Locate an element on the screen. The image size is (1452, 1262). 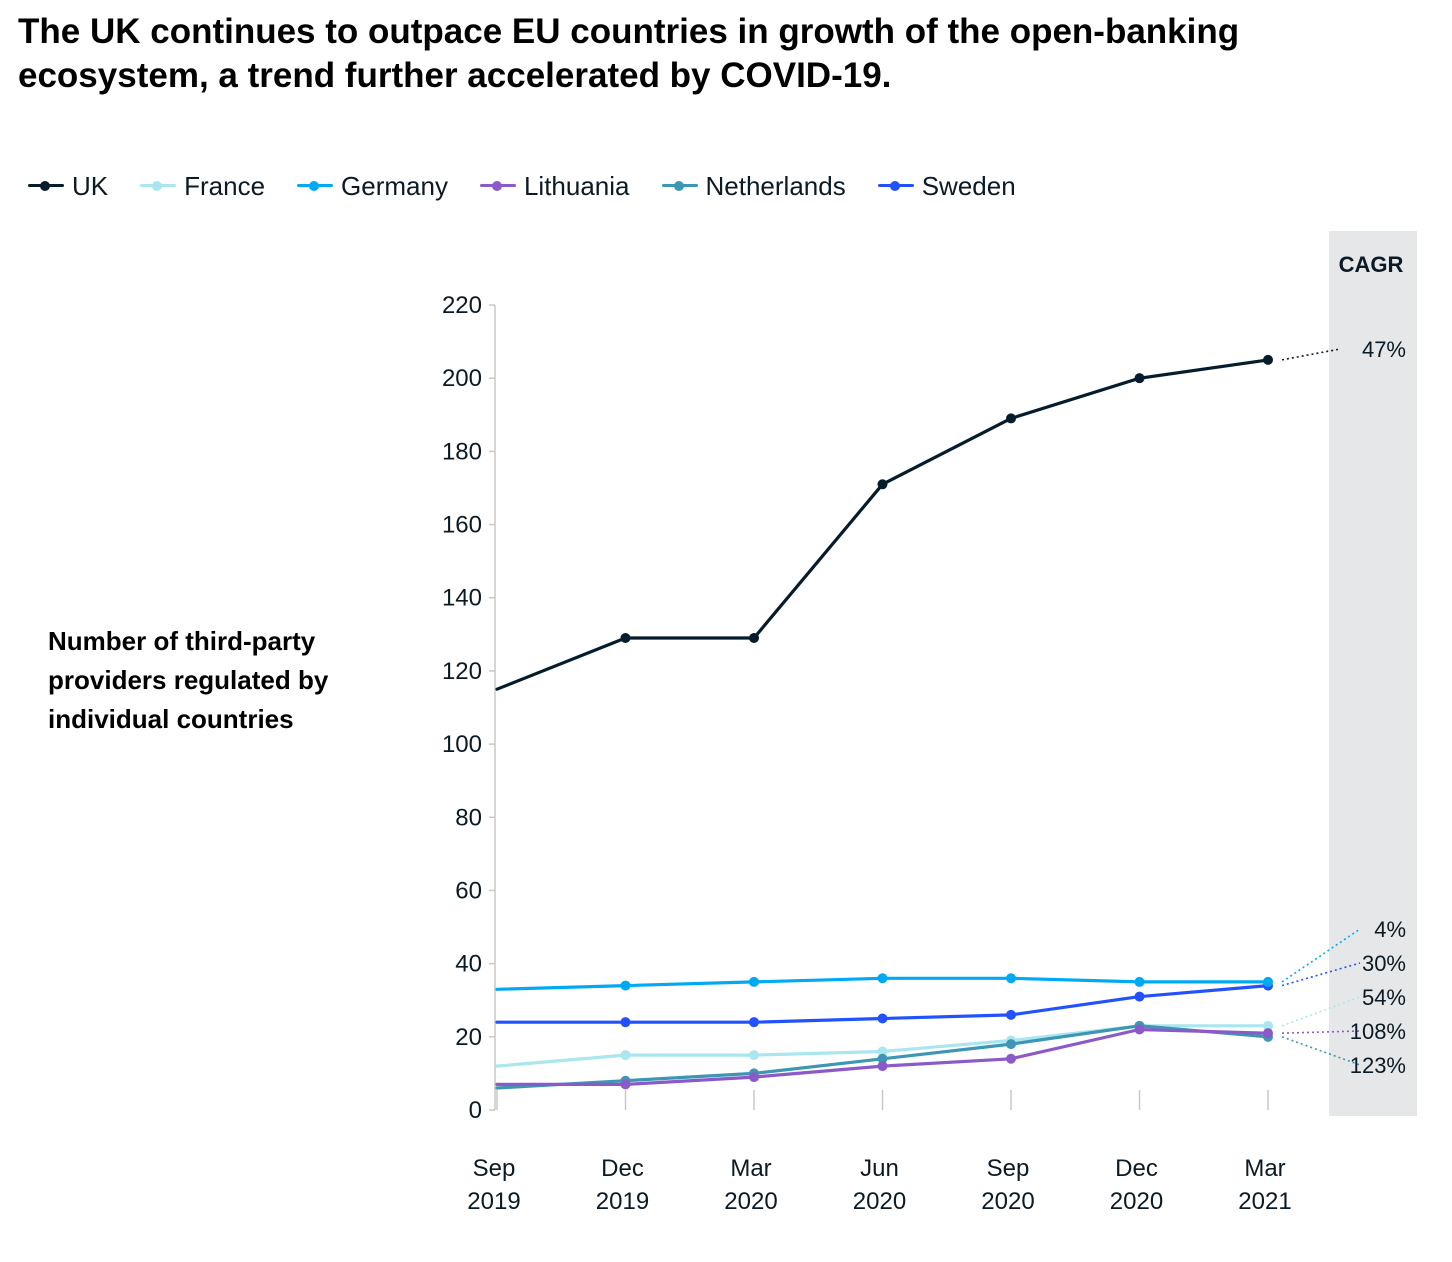
y-tick-label-40: 40 is located at coordinates (468, 964).